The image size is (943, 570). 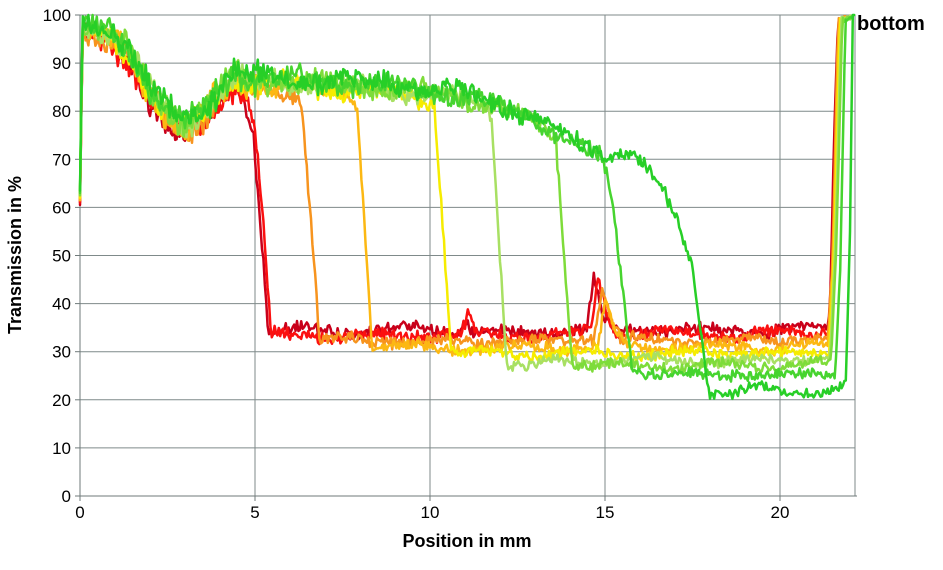 I want to click on y-tick-label-0: 0, so click(x=66, y=496).